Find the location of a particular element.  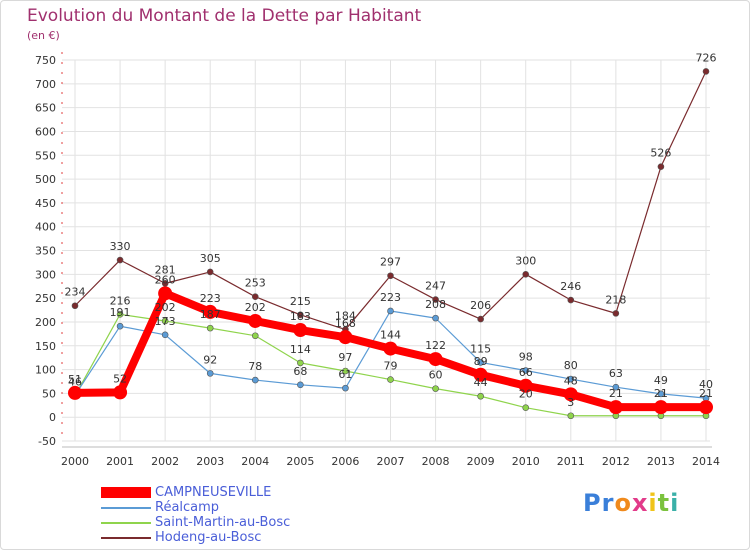

data-label: 246 is located at coordinates (570, 286).